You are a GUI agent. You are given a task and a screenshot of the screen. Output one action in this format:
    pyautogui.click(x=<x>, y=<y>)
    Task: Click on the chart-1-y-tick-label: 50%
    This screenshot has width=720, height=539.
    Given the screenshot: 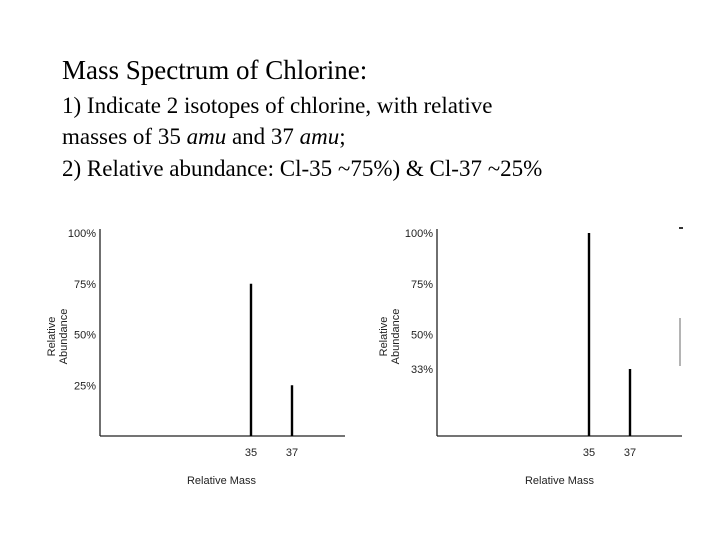 What is the action you would take?
    pyautogui.click(x=85, y=336)
    